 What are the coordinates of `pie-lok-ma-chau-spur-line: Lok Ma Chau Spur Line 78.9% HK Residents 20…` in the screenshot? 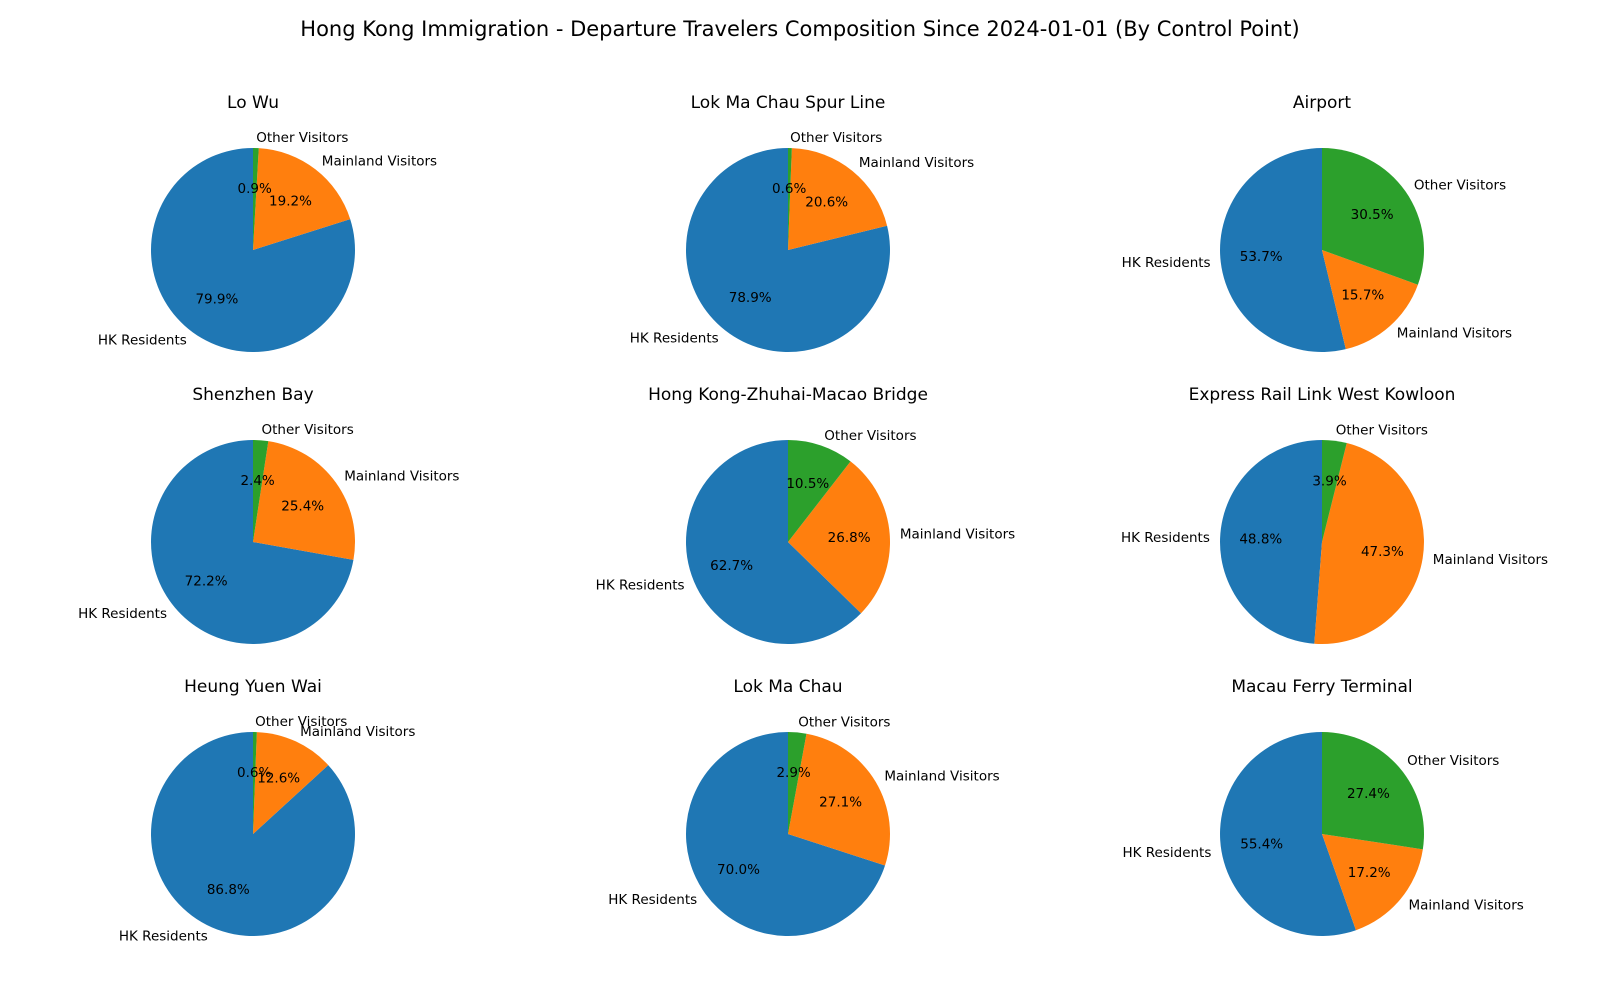 It's located at (802, 223).